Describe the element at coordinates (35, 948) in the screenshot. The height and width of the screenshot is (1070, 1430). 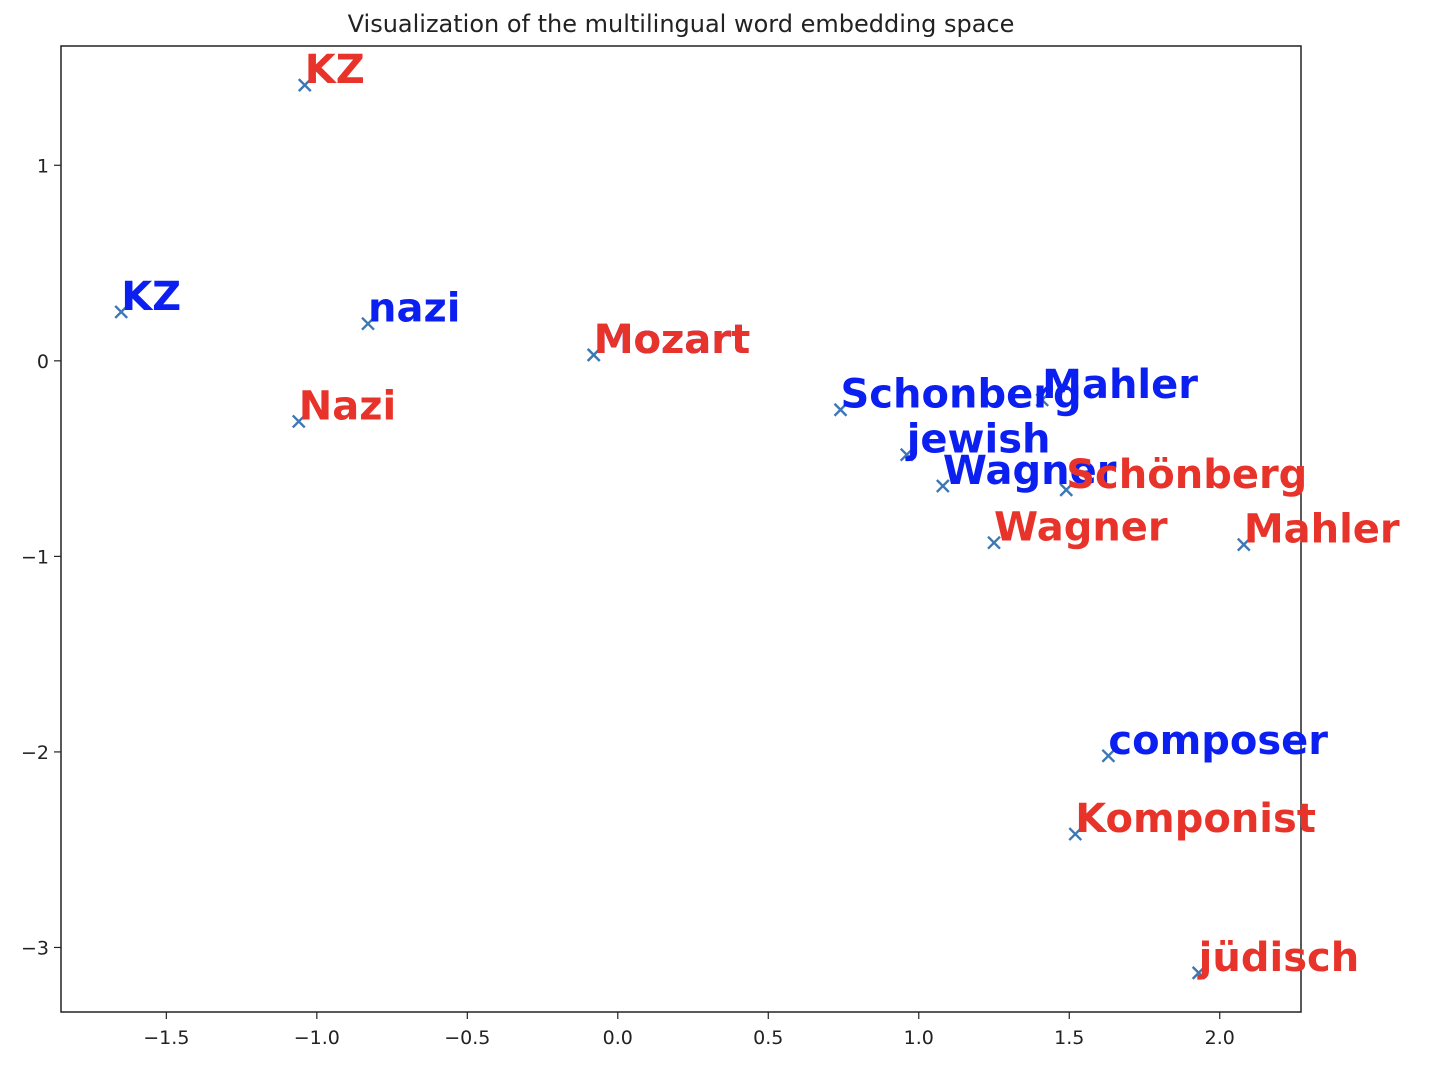
I see `y-tick-label: −3` at that location.